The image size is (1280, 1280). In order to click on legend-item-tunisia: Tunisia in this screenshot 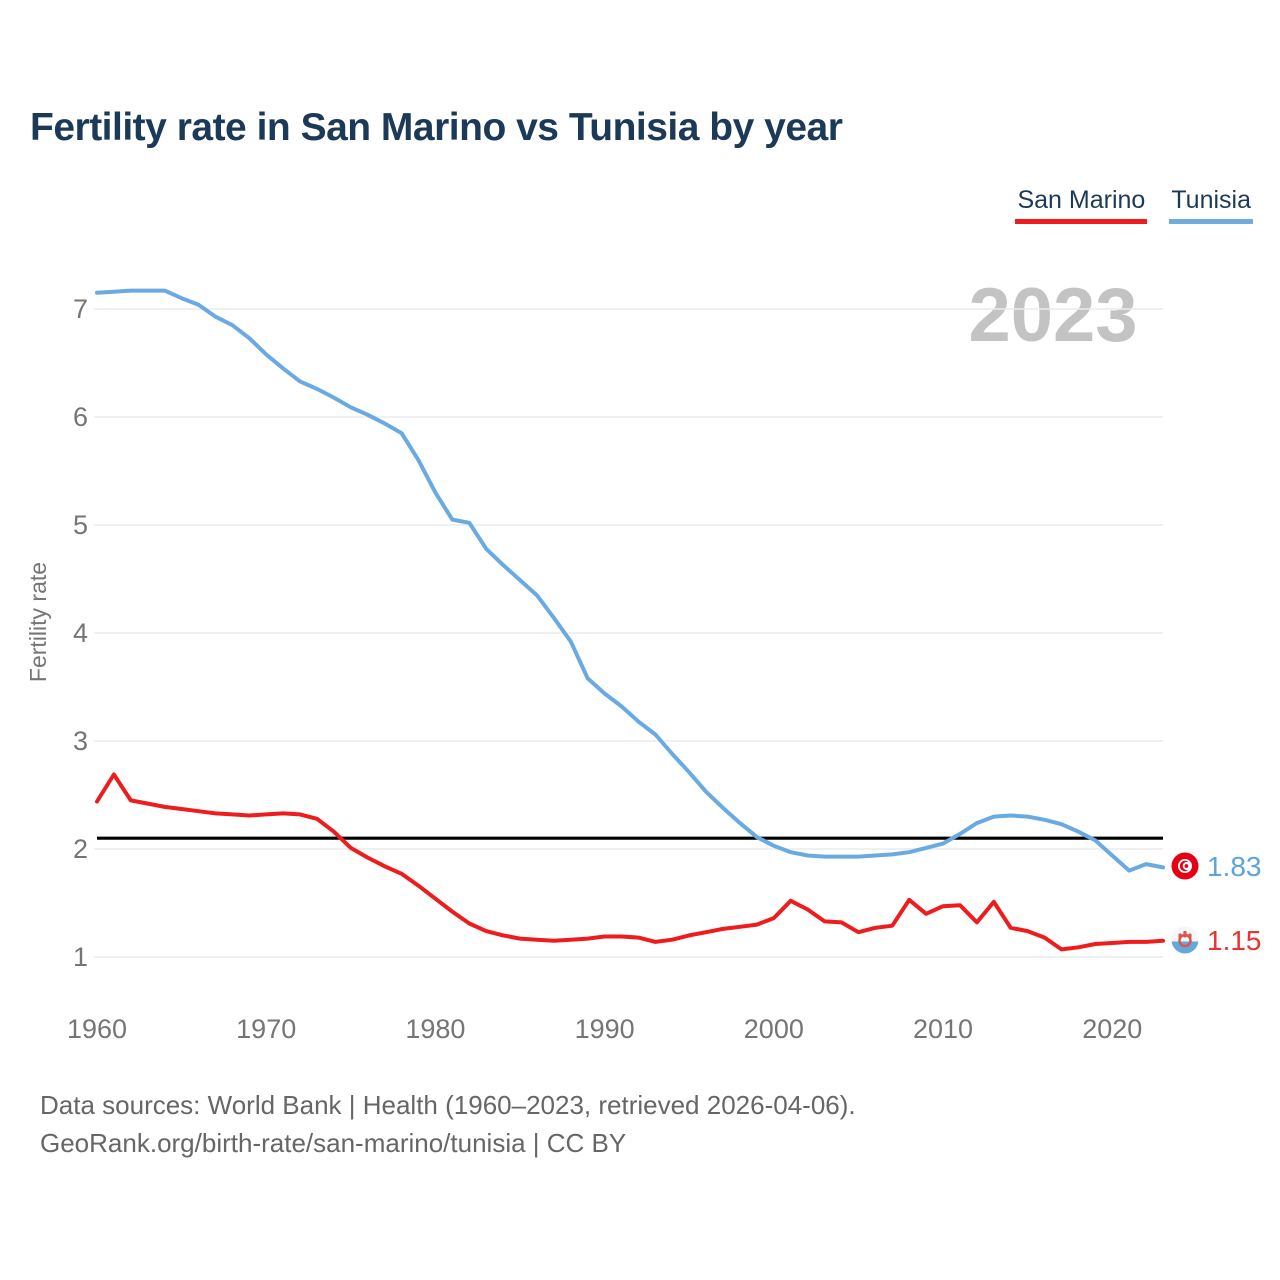, I will do `click(1211, 205)`.